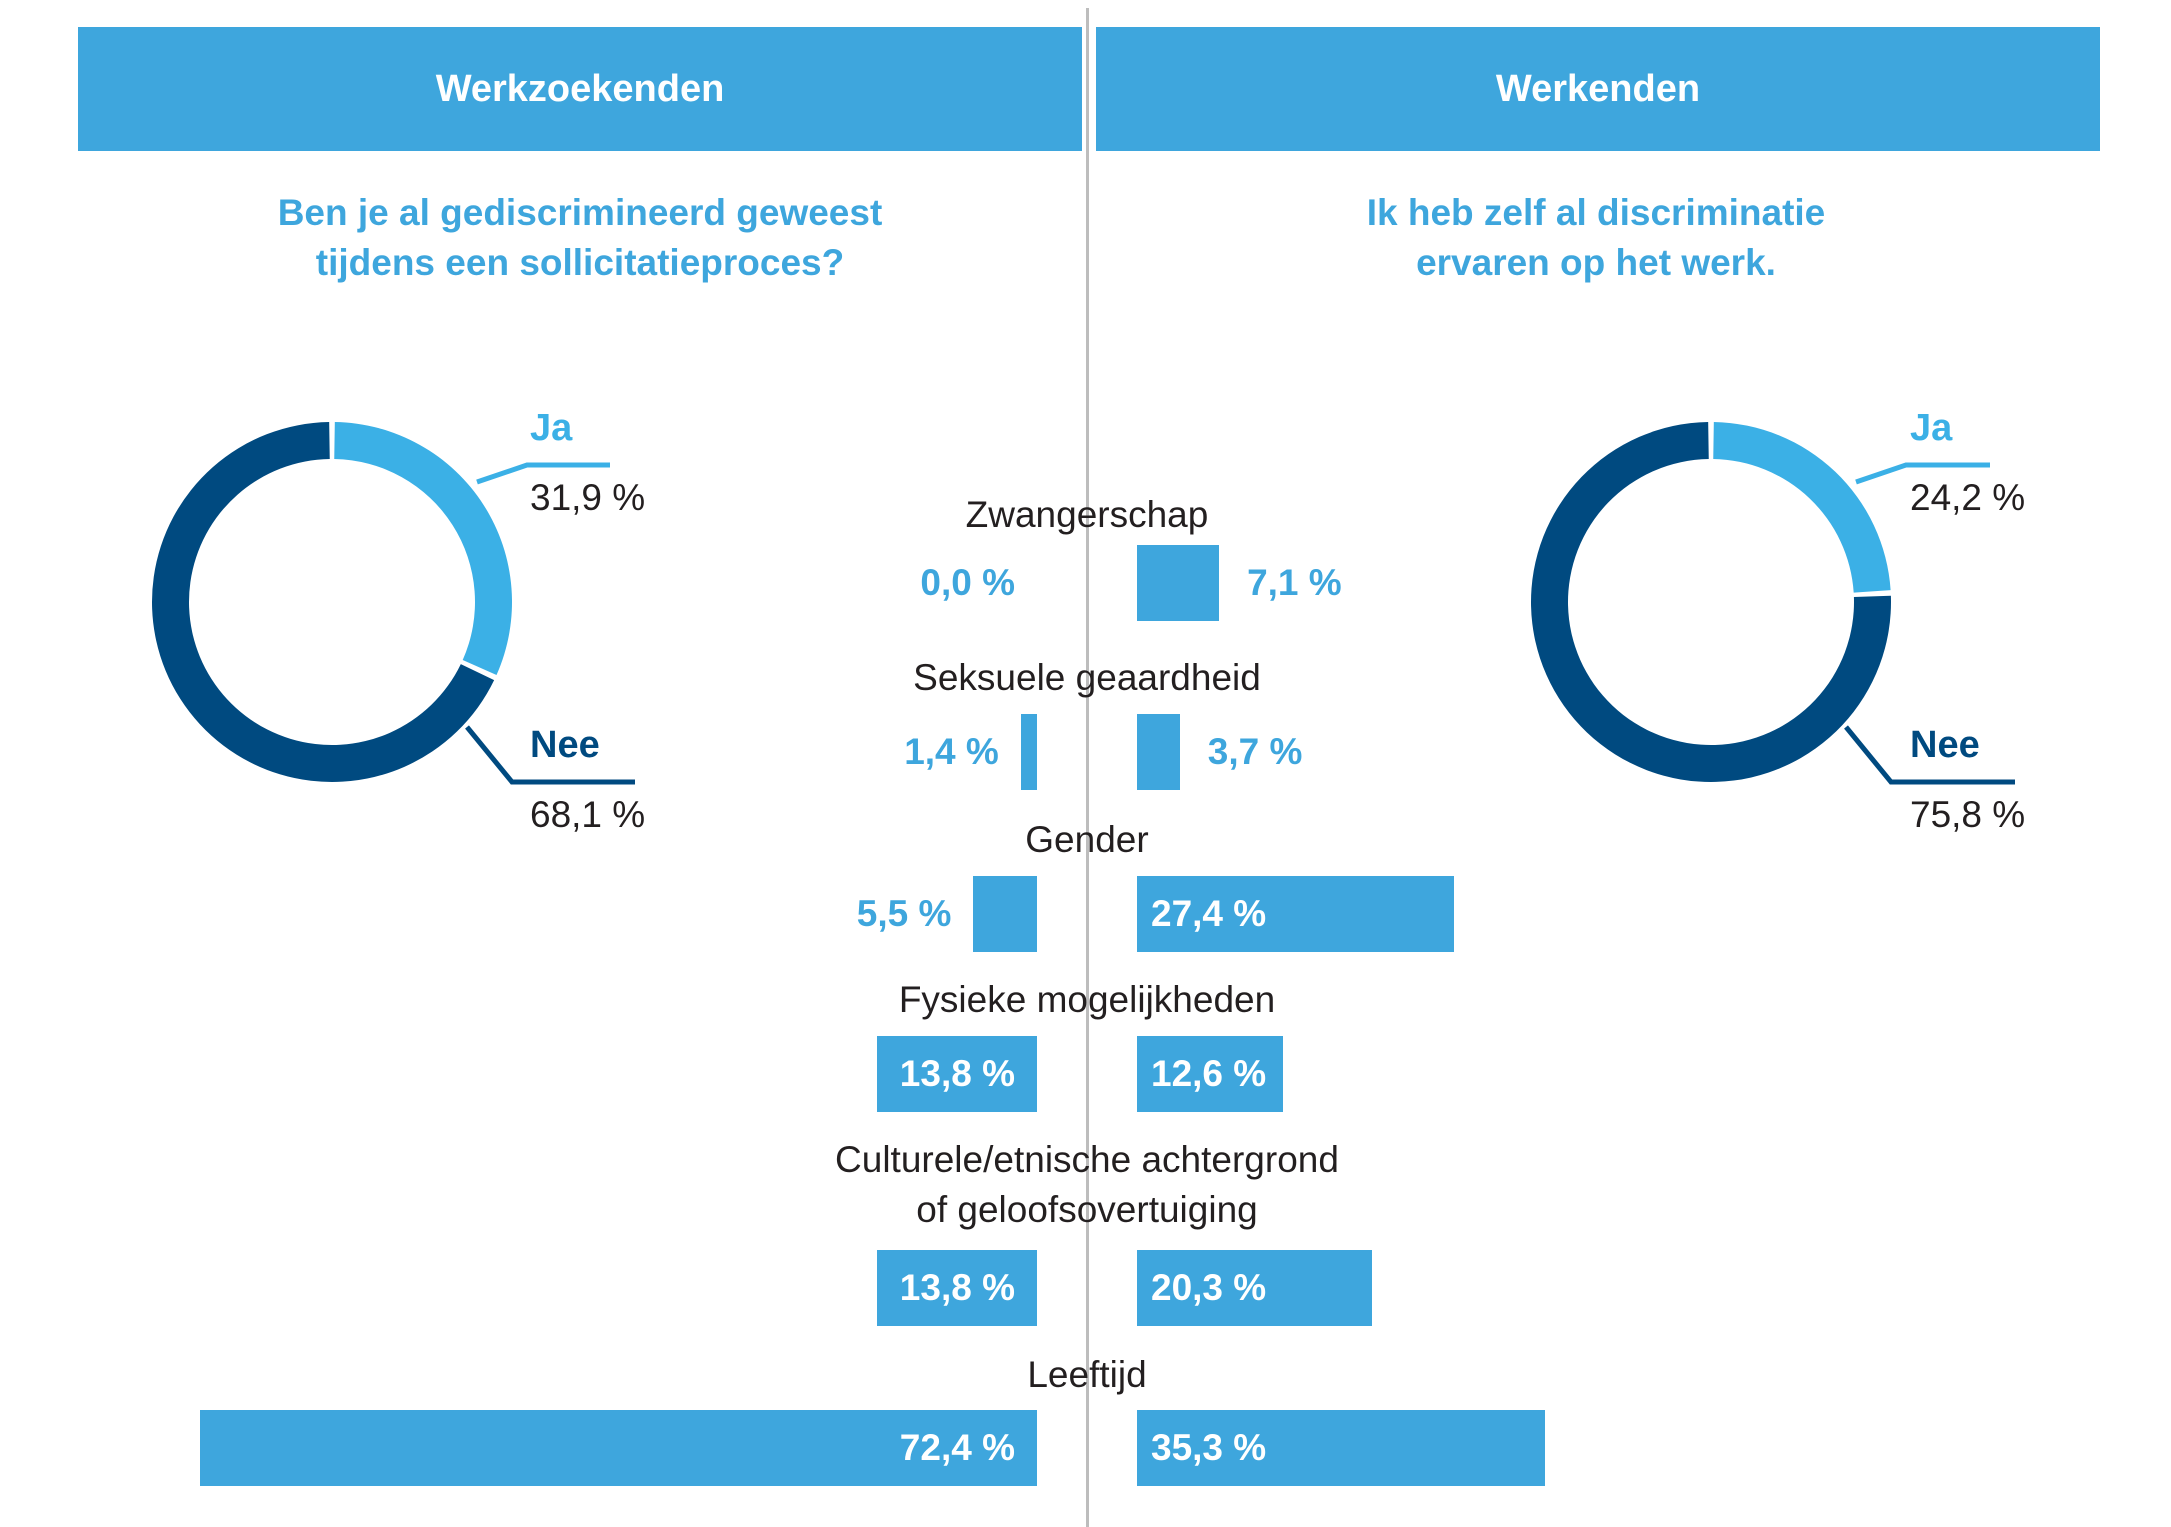  Describe the element at coordinates (1209, 913) in the screenshot. I see `bar-value-label: 27,4 %` at that location.